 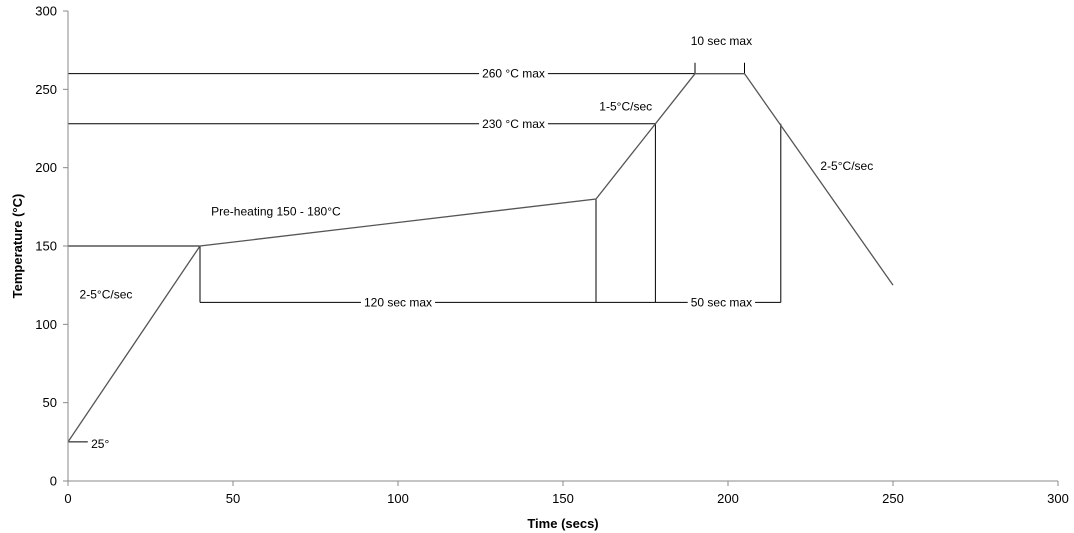 I want to click on y-axis-title: Temperature (°C), so click(x=17, y=246).